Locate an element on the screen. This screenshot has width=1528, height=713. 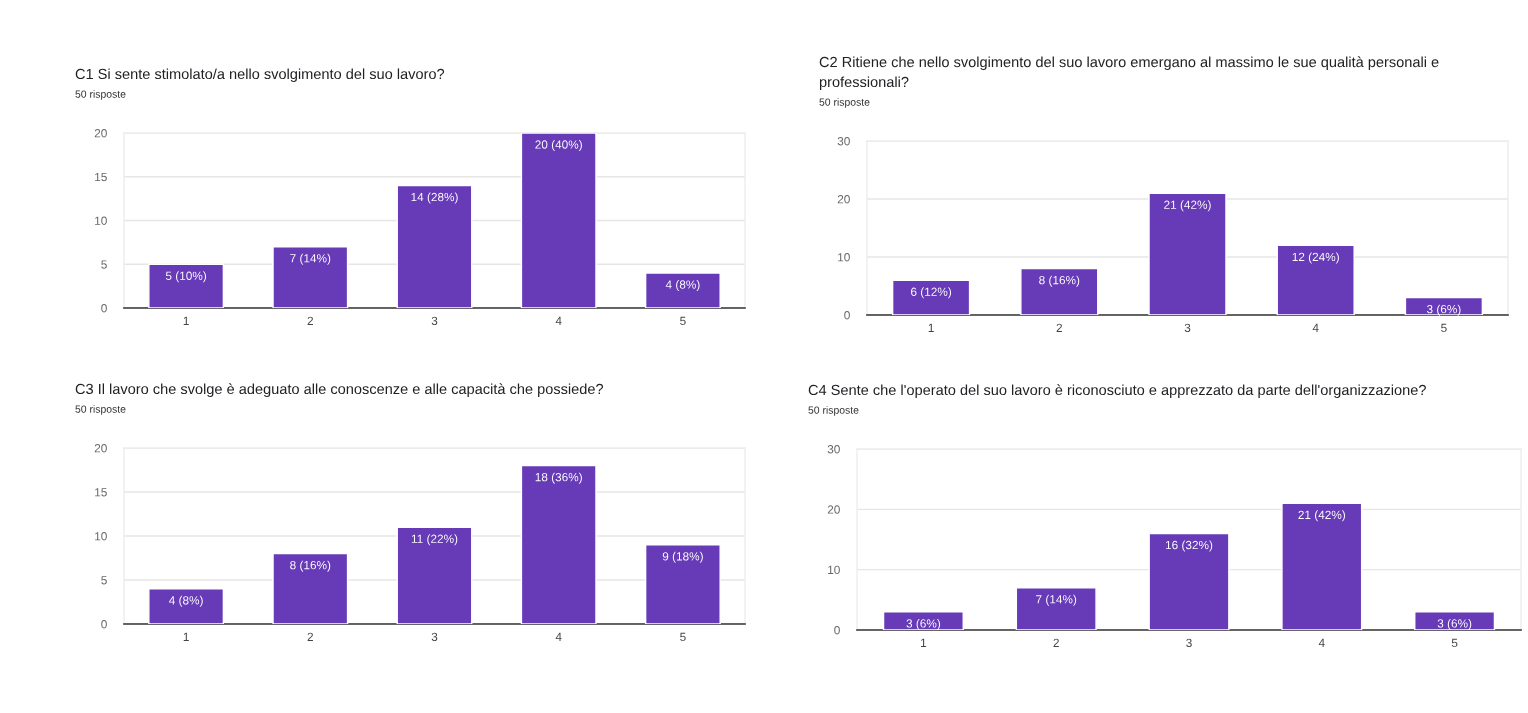
data-label: 6 (12%) is located at coordinates (931, 293).